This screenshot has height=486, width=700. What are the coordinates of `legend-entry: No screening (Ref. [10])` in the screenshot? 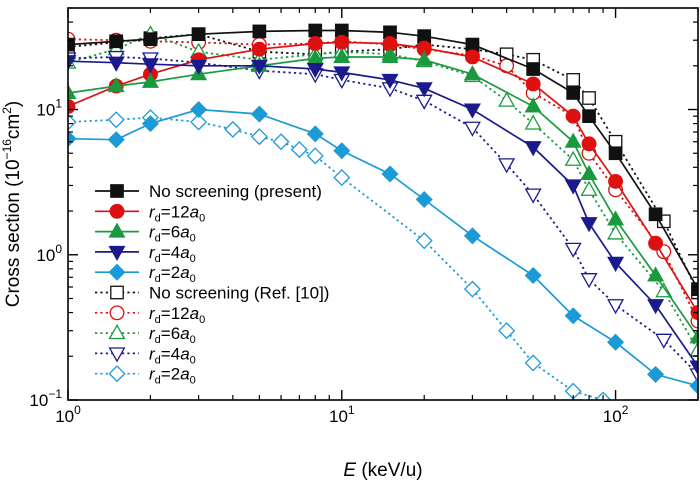 It's located at (212, 293).